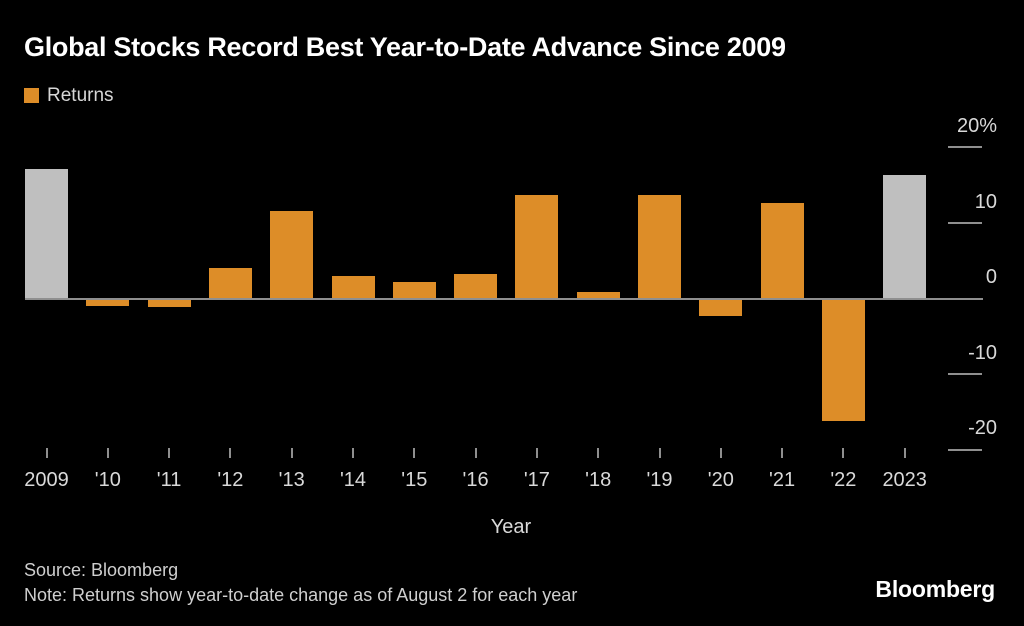  What do you see at coordinates (982, 428) in the screenshot?
I see `y-tick-label: -20` at bounding box center [982, 428].